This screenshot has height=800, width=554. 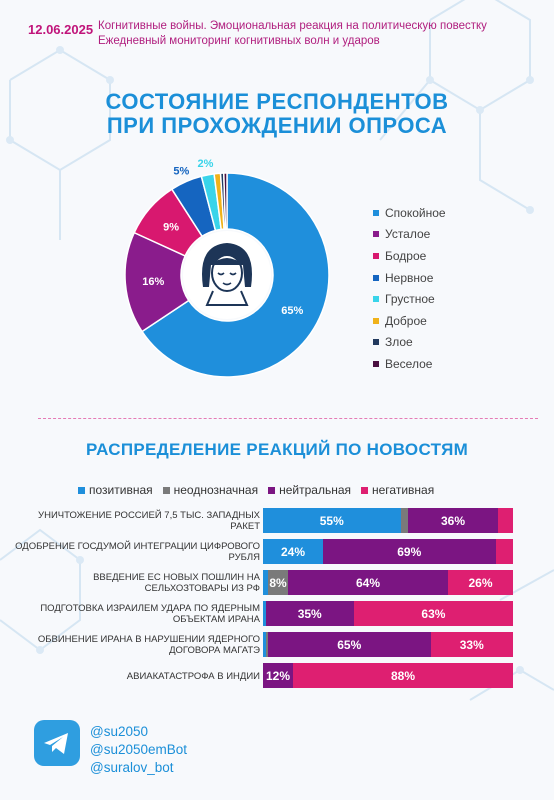 I want to click on bar-row: АВИАКАТАСТРОФА В ИНДИИ 12% 88%, so click(x=277, y=676).